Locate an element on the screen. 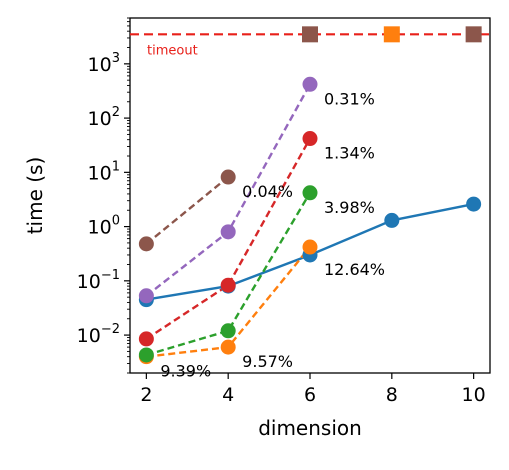  x-axis-label: dimension is located at coordinates (310, 428).